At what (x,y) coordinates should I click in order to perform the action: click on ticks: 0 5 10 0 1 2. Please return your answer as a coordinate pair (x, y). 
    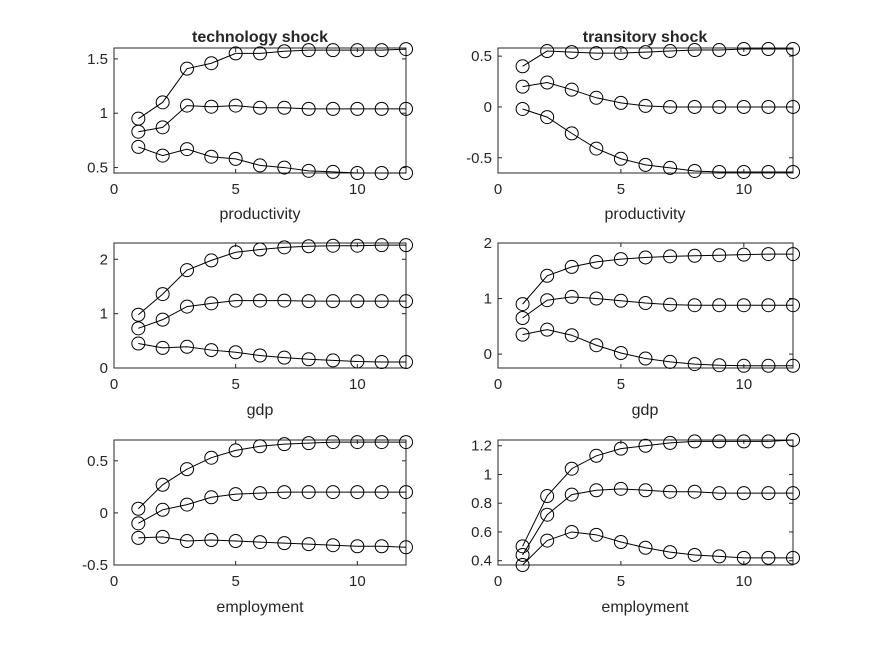
    Looking at the image, I should click on (253, 318).